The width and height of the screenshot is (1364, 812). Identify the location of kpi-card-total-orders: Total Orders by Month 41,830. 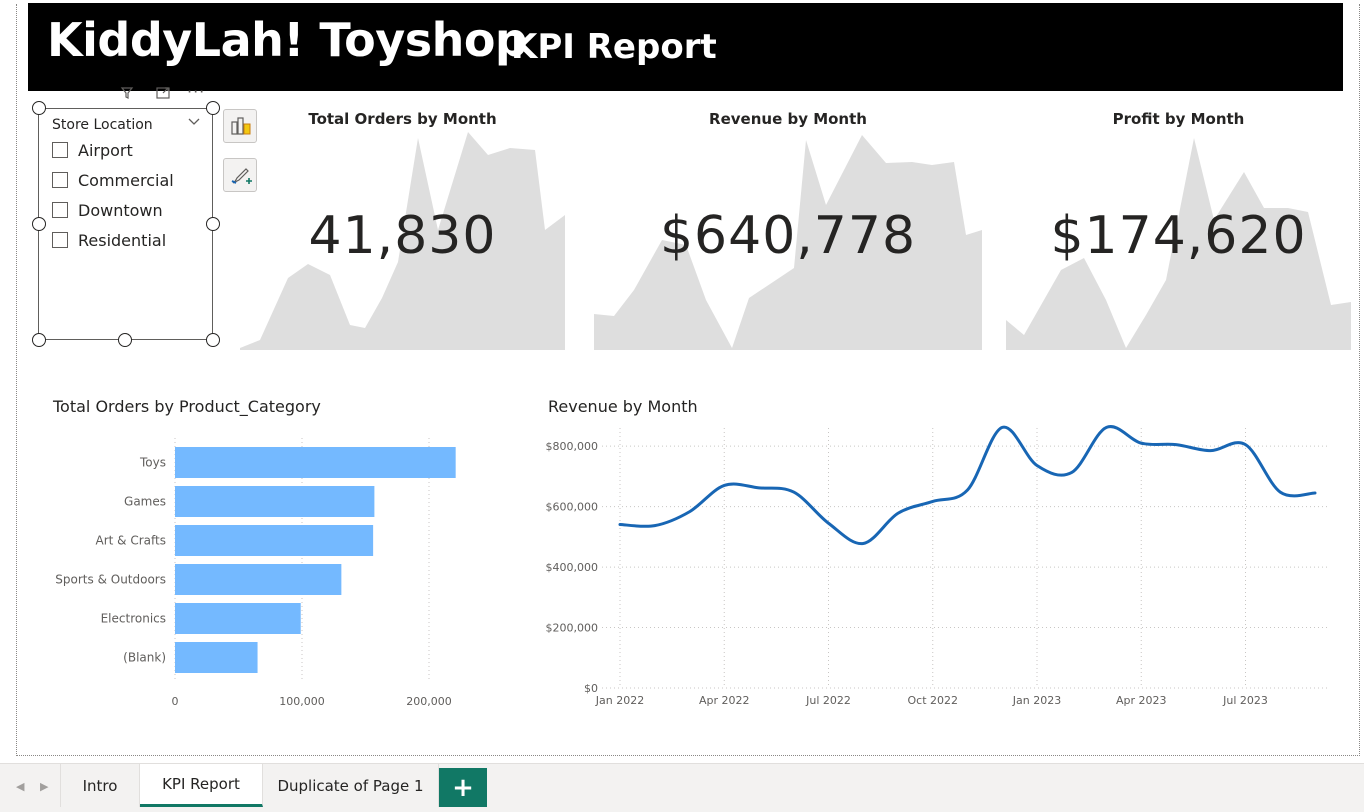
(402, 230).